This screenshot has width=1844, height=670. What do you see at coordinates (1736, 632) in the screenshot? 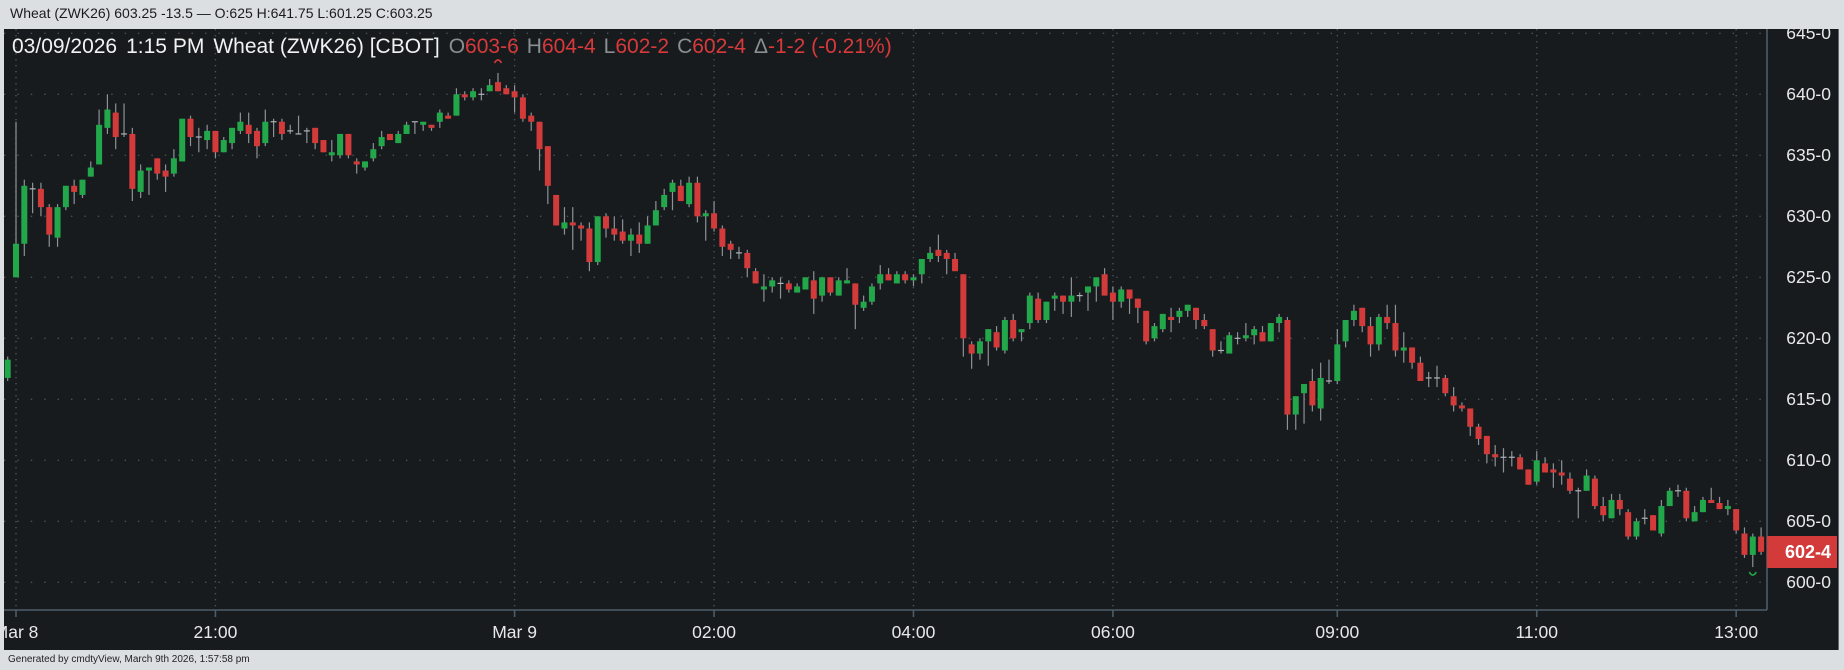
I see `x-axis-label: 13:00` at bounding box center [1736, 632].